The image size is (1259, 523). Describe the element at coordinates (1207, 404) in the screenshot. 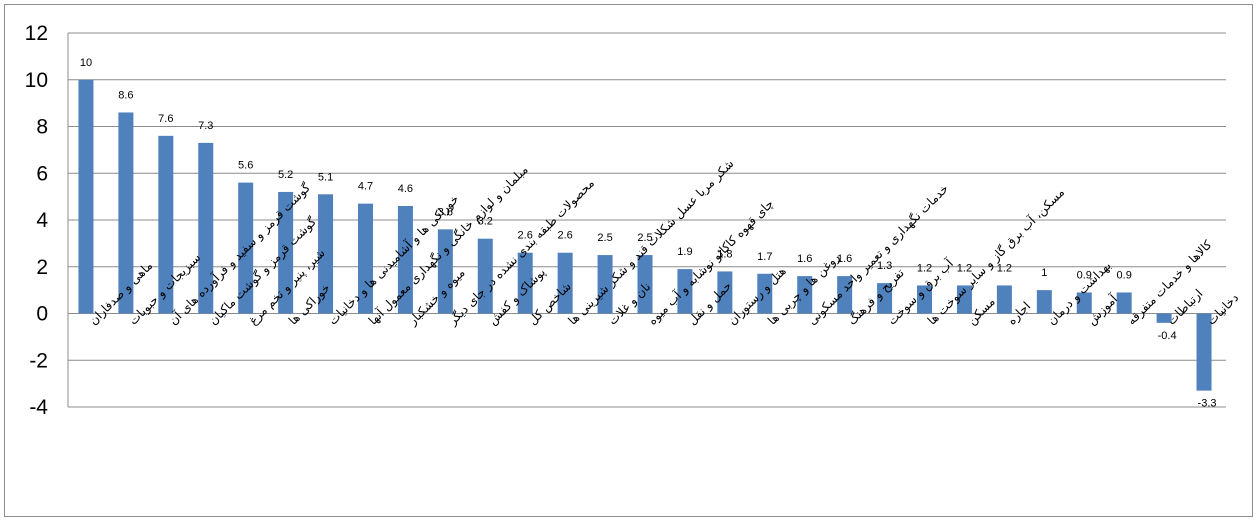

I see `data-label: -3.3` at that location.